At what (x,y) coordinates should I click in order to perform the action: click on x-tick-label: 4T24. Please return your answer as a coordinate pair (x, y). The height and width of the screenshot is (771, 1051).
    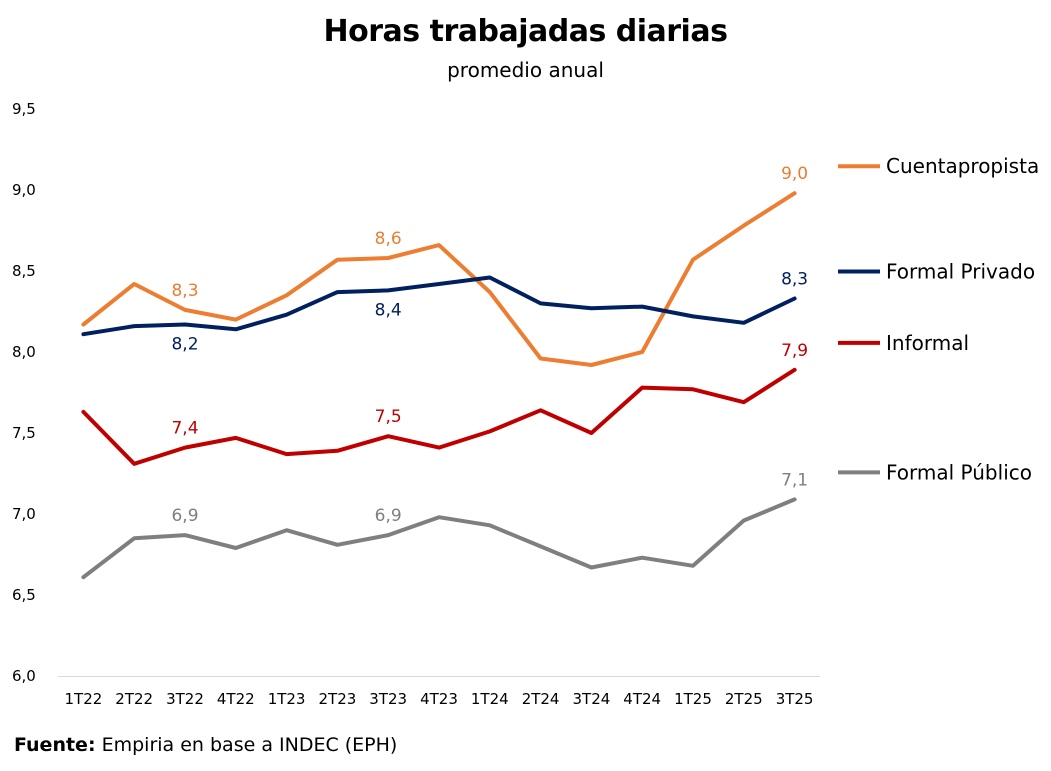
    Looking at the image, I should click on (642, 699).